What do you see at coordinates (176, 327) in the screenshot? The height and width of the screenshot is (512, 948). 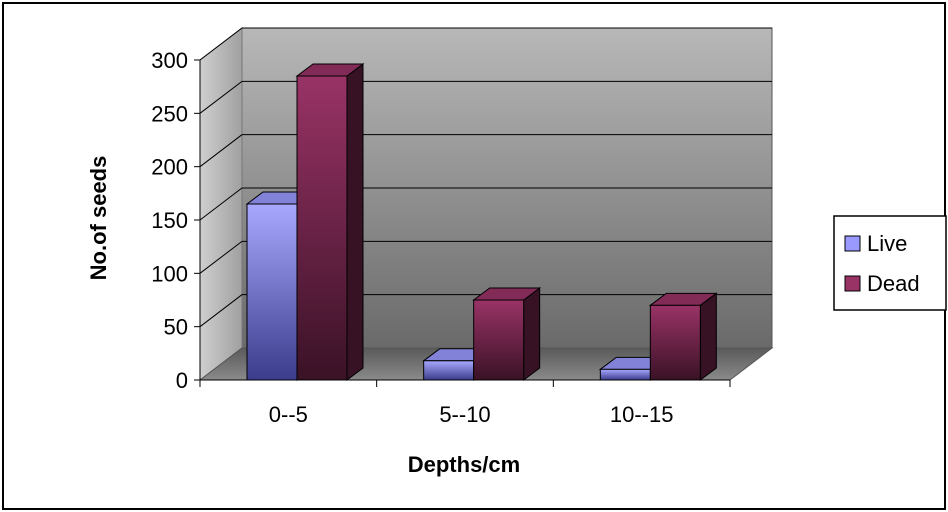 I see `y-tick-label: 50` at bounding box center [176, 327].